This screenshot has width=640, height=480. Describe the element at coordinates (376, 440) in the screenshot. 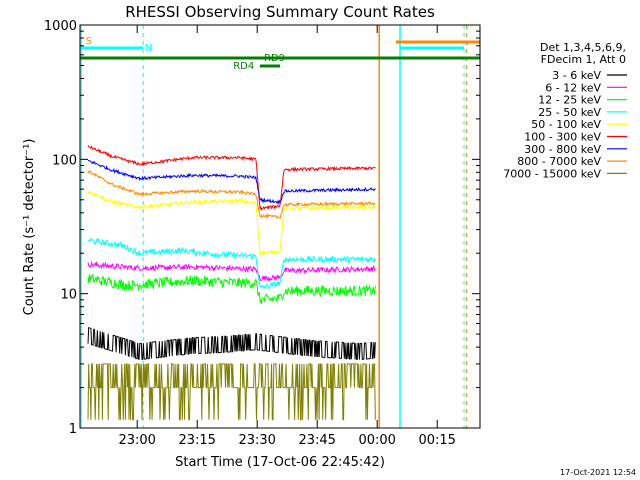

I see `x-tick-label: 00:00` at that location.